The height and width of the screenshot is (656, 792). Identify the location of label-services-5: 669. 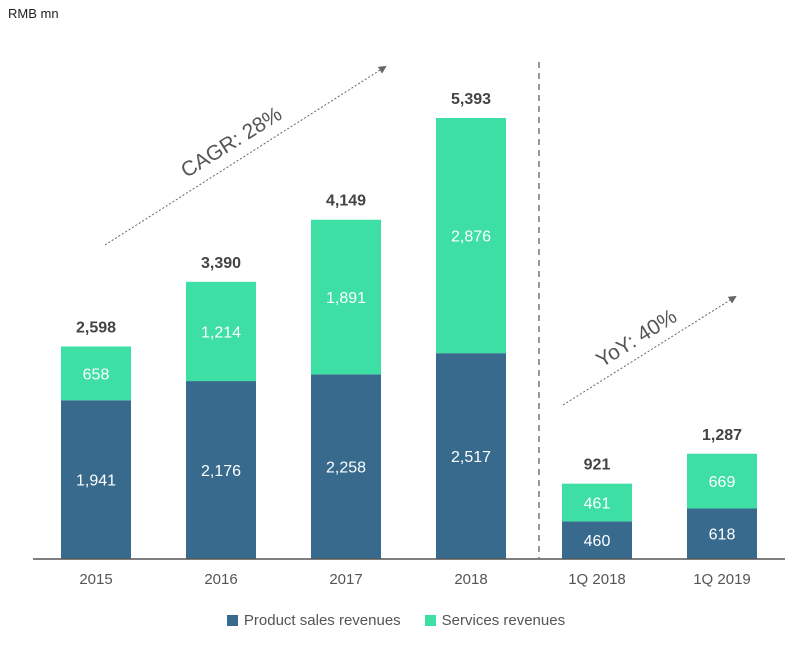
(722, 482).